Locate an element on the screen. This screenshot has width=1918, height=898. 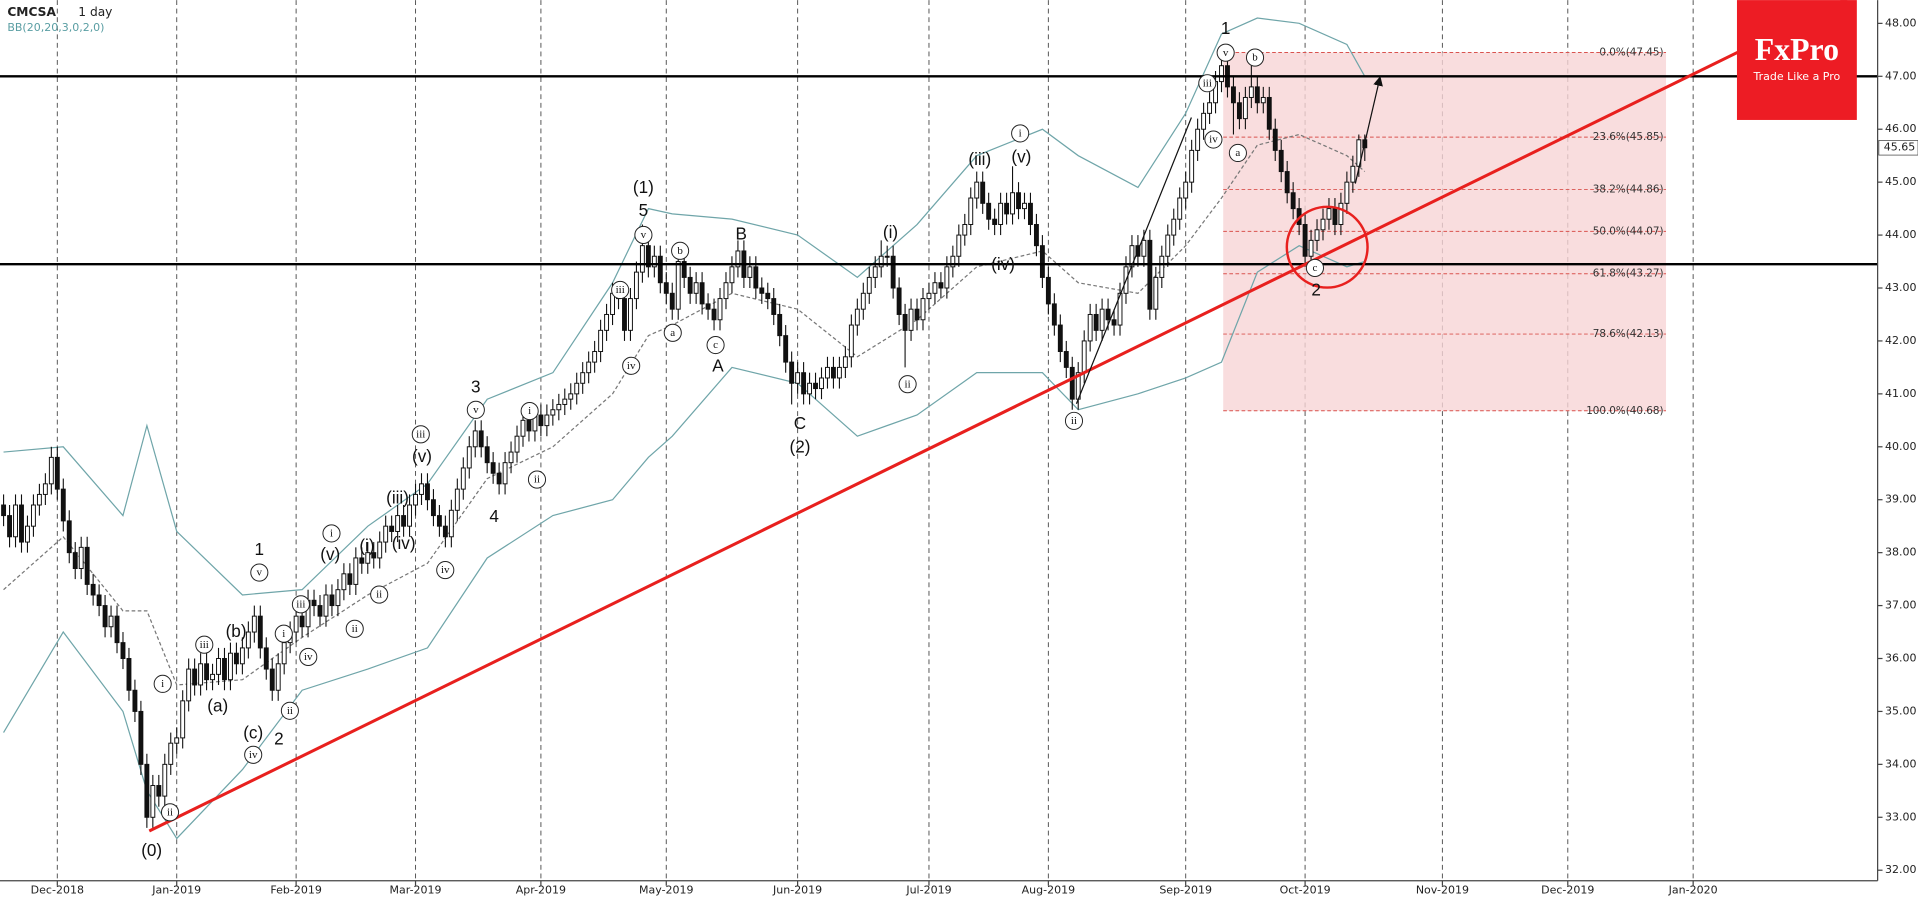
wave-label: c is located at coordinates (1315, 268).